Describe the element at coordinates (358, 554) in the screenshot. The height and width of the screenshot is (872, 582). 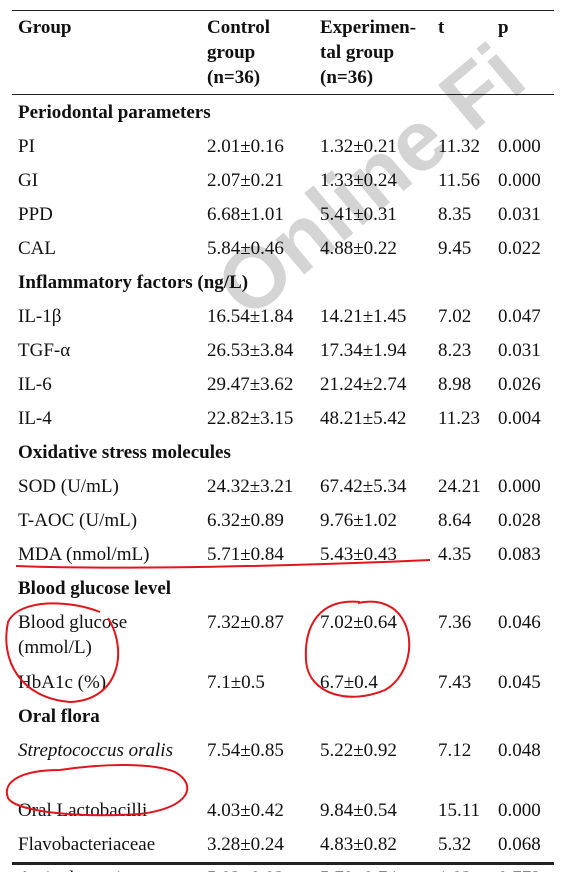
I see `cell: 5.43±0.43` at that location.